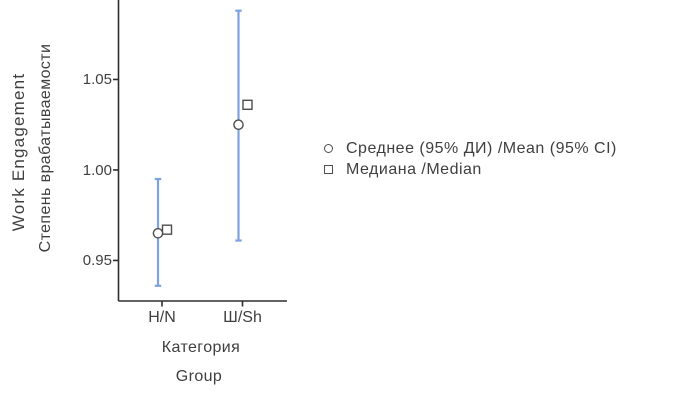  What do you see at coordinates (97, 261) in the screenshot?
I see `y-tick-label: 0.95` at bounding box center [97, 261].